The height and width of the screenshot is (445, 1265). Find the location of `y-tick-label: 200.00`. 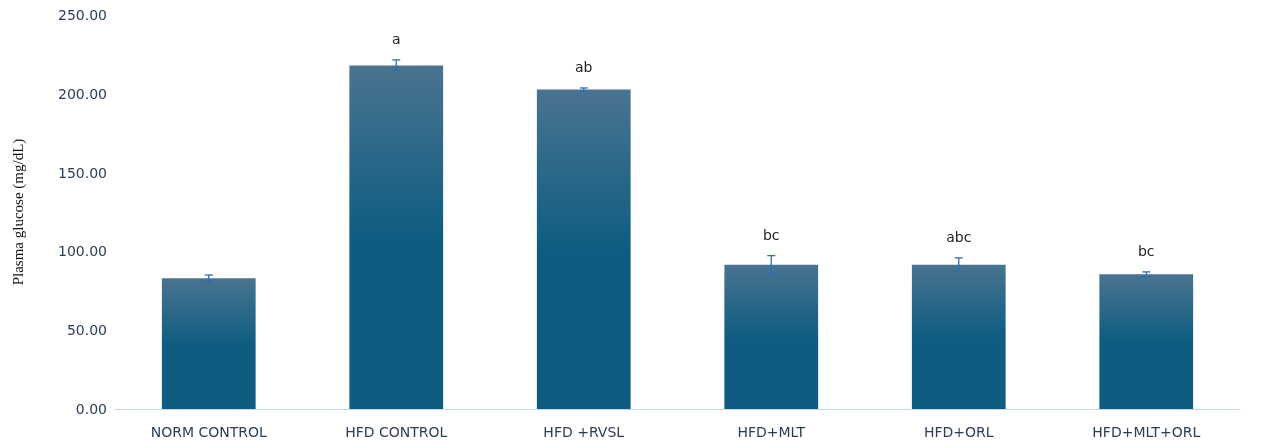

y-tick-label: 200.00 is located at coordinates (82, 93).